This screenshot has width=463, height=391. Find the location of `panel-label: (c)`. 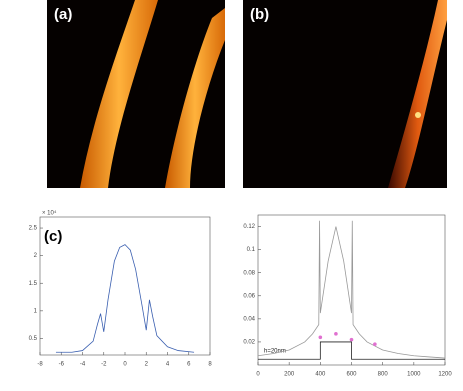

panel-label: (c) is located at coordinates (53, 236).